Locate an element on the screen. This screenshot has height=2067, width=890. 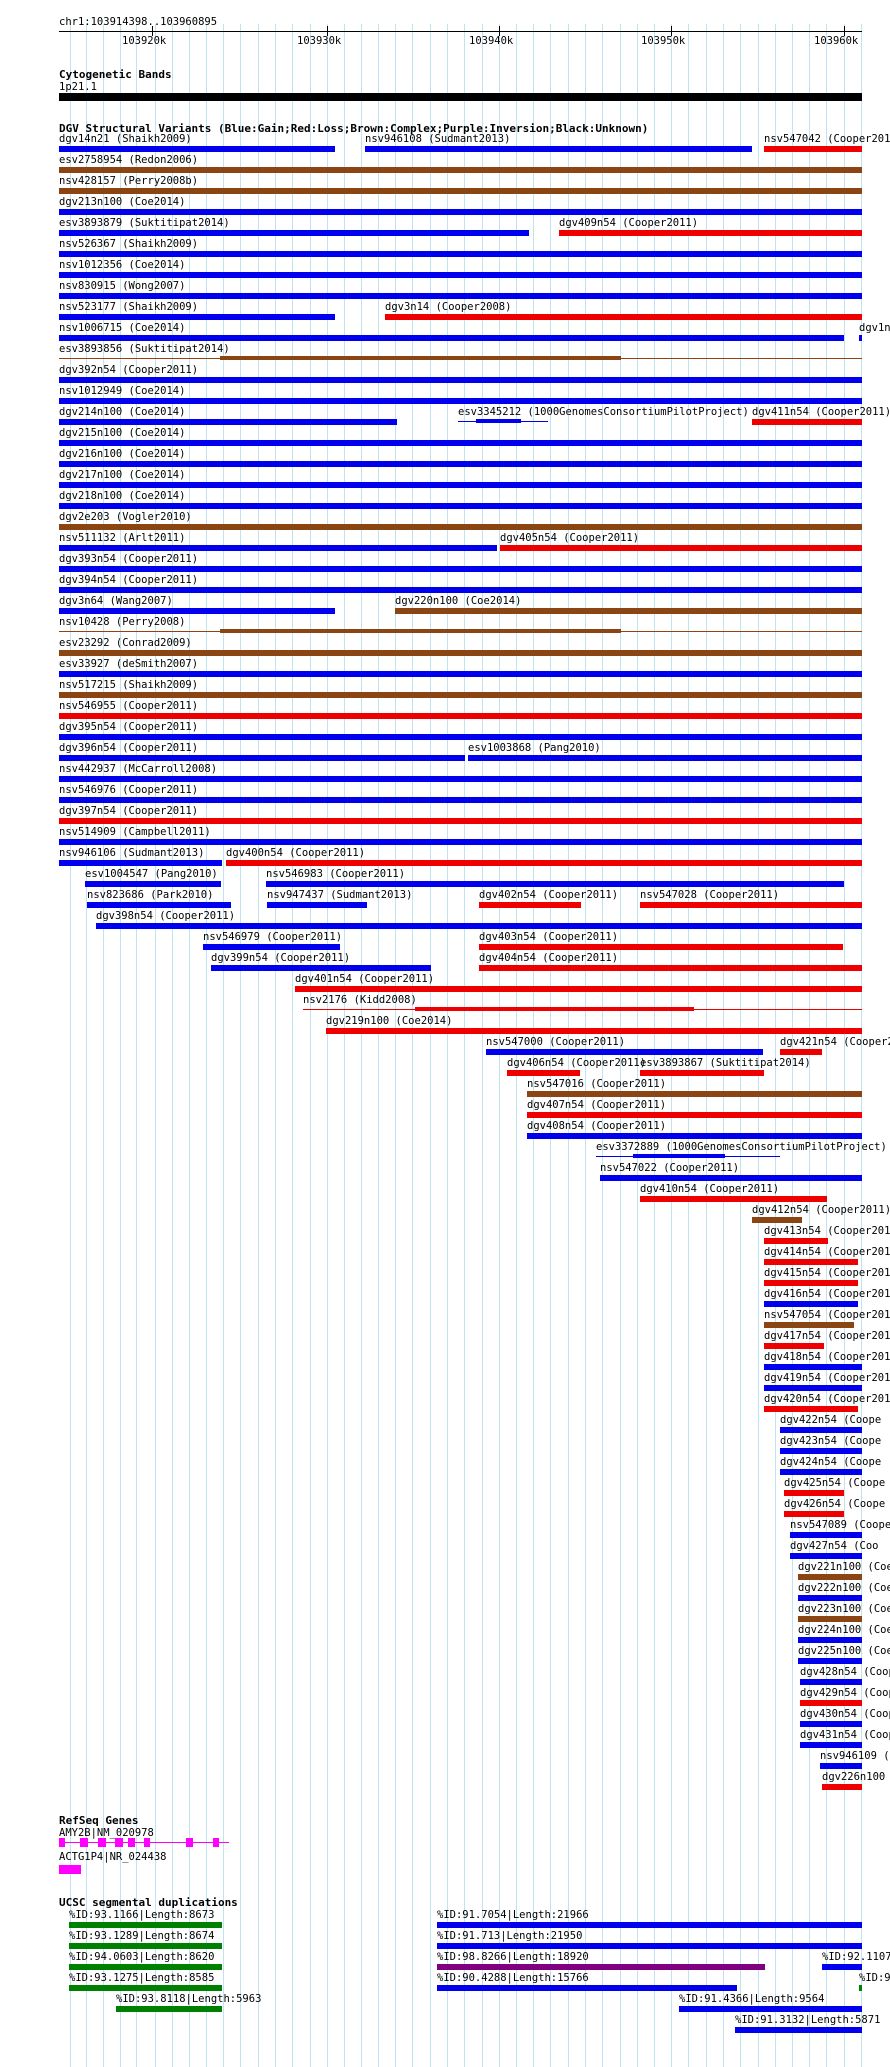
dgv-variant-label: dgv429n54 (Coop is located at coordinates (845, 1693).